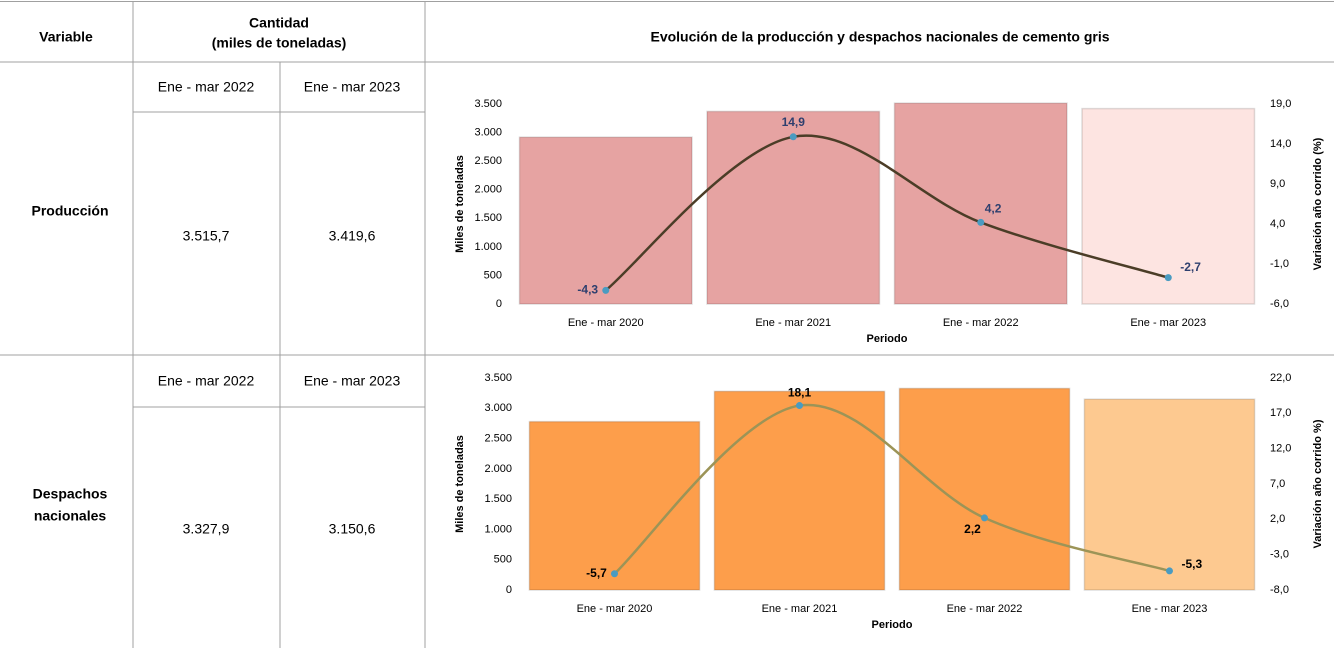  What do you see at coordinates (1318, 203) in the screenshot?
I see `y2-axis-title: Variación año corrido (%)` at bounding box center [1318, 203].